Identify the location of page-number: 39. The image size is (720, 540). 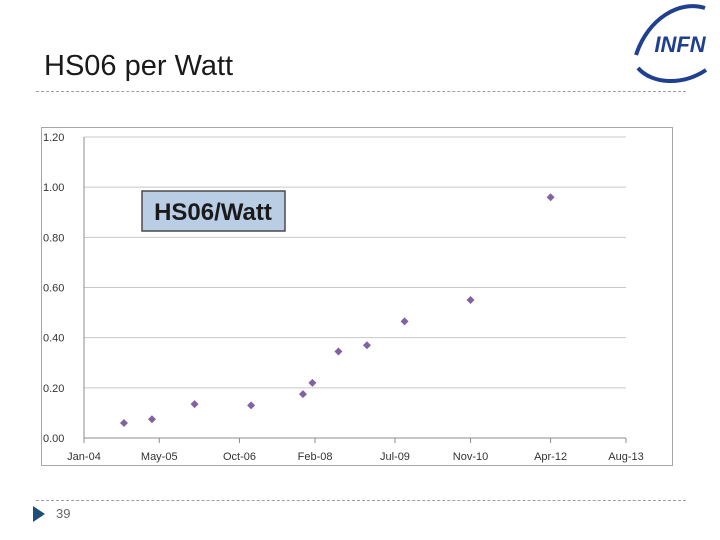
(63, 513).